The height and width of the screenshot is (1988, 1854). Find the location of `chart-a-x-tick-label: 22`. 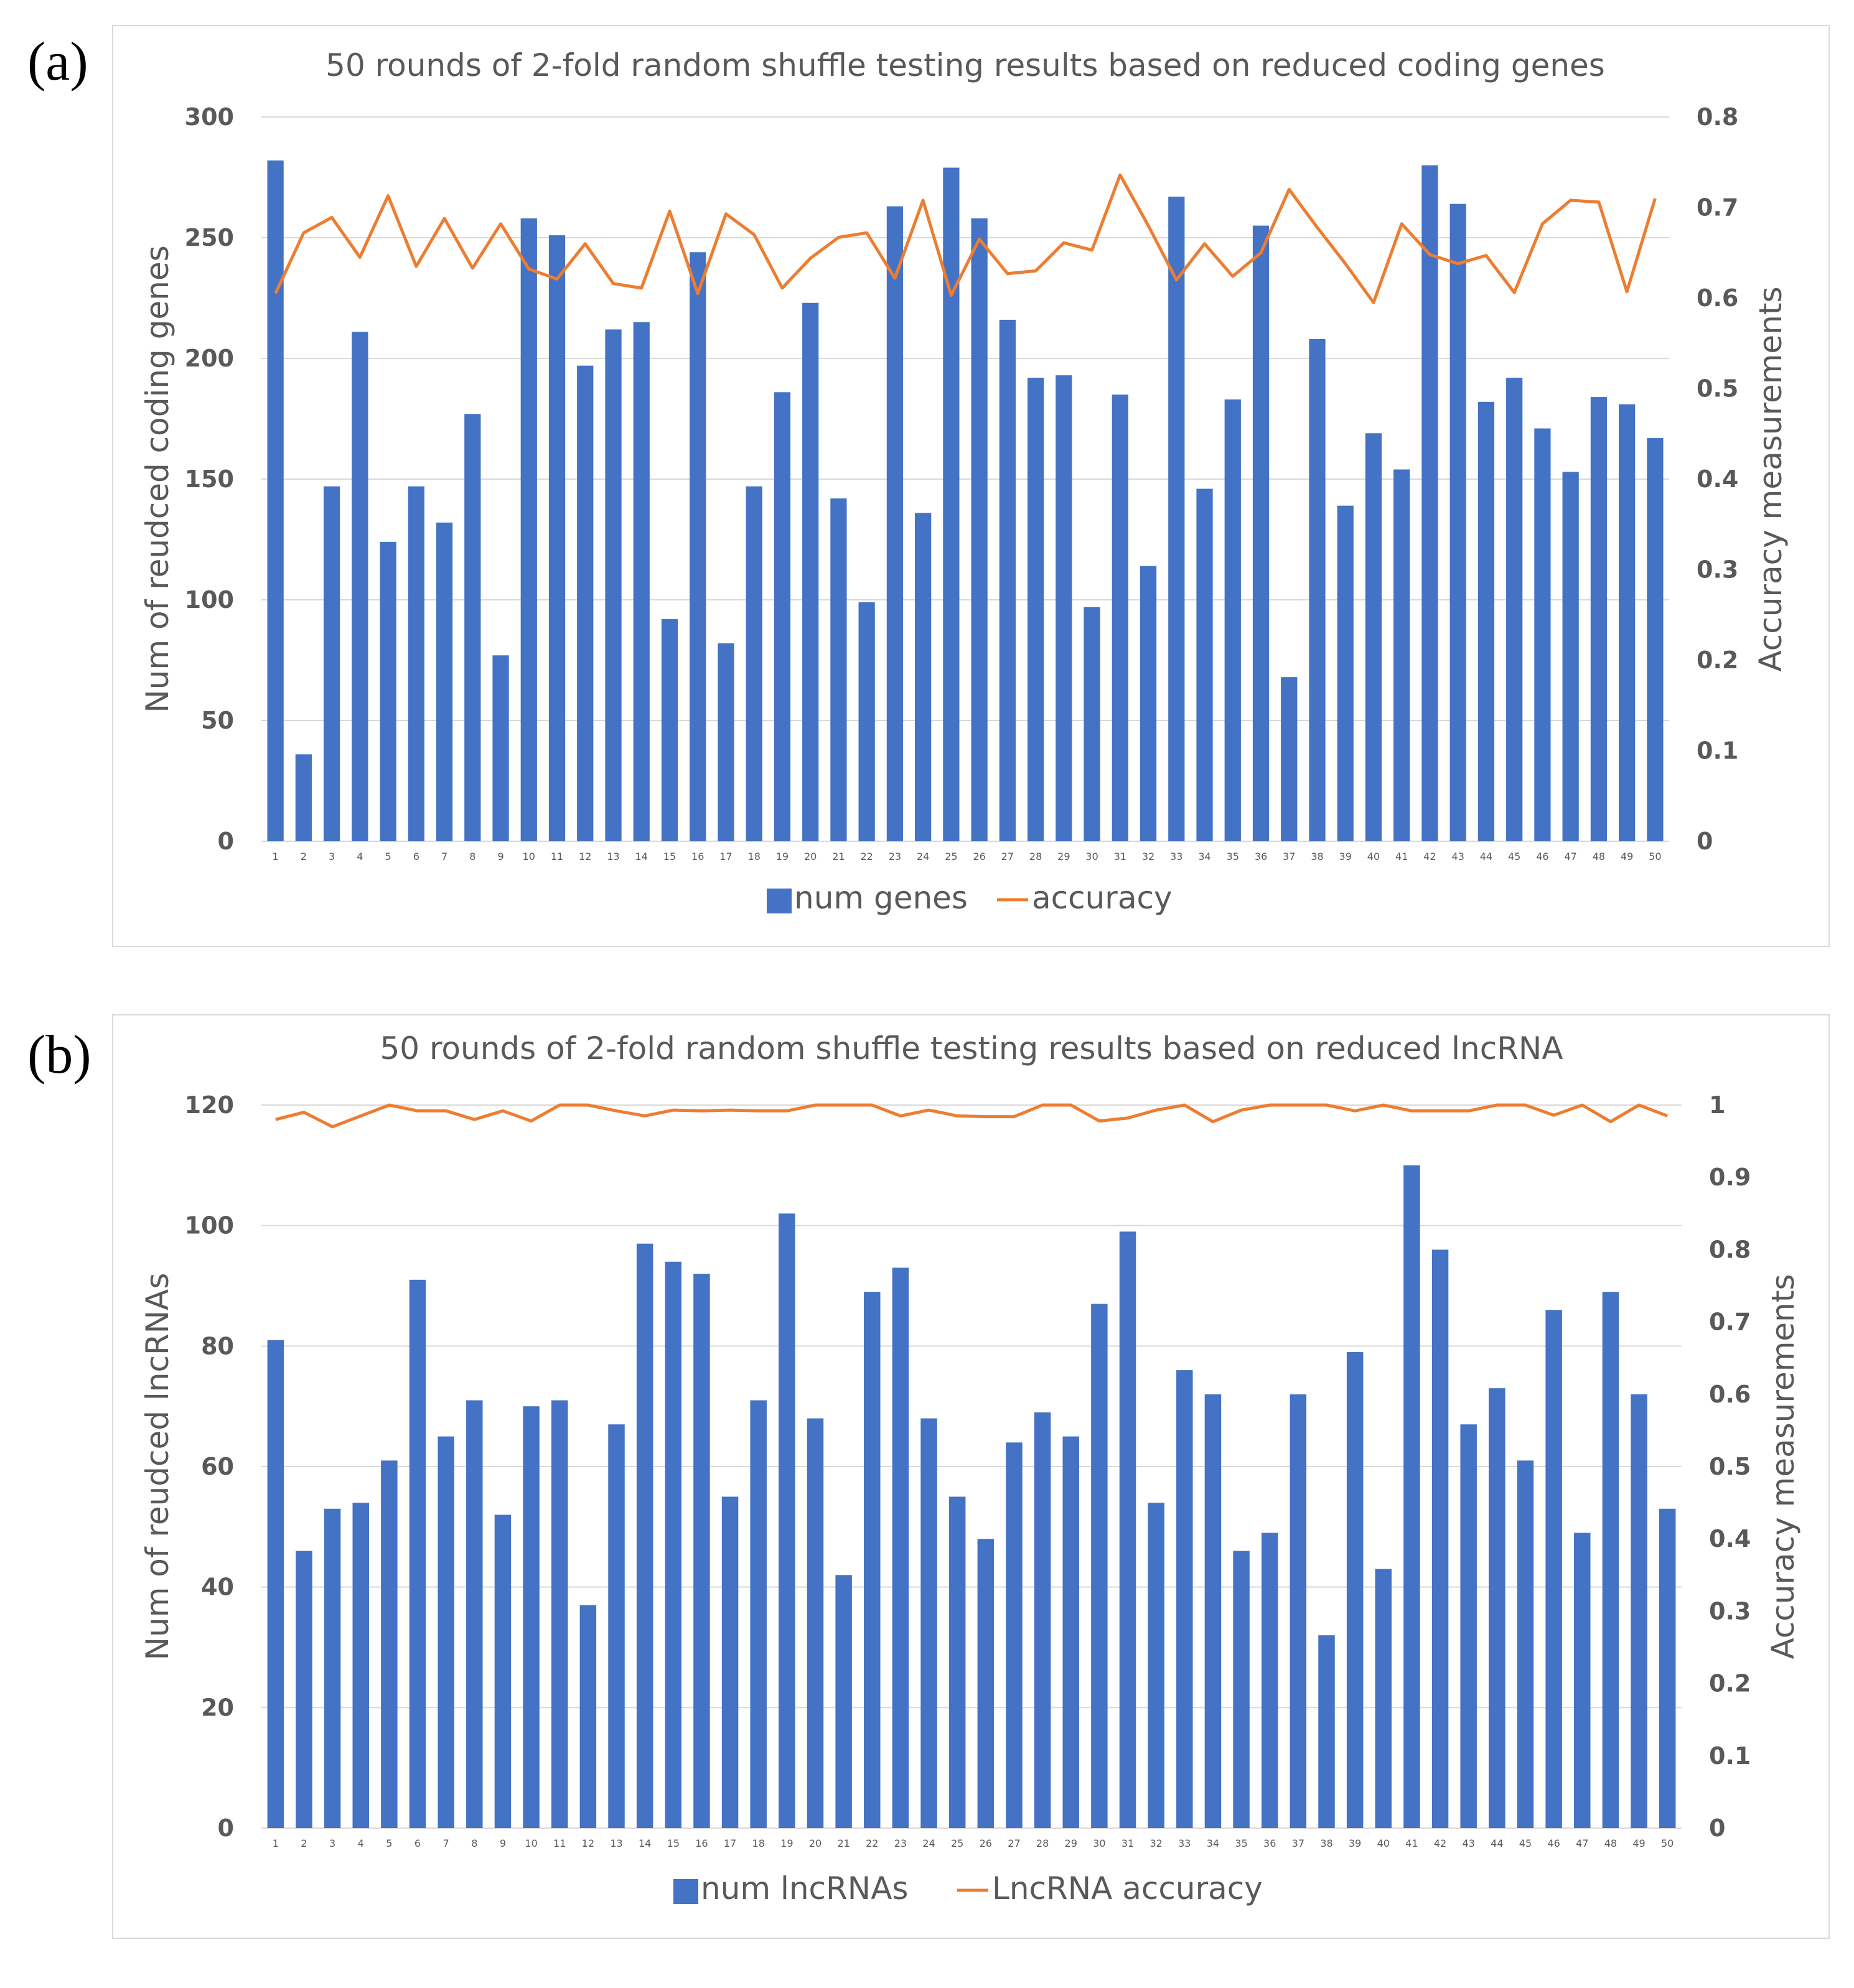

chart-a-x-tick-label: 22 is located at coordinates (866, 856).